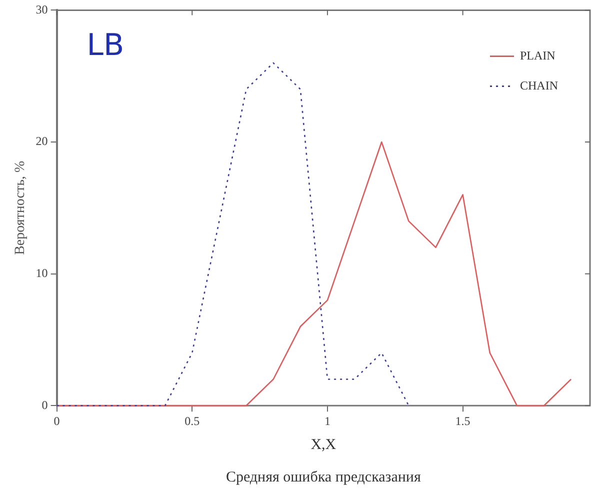  What do you see at coordinates (192, 421) in the screenshot?
I see `x-tick-label: 0.5` at bounding box center [192, 421].